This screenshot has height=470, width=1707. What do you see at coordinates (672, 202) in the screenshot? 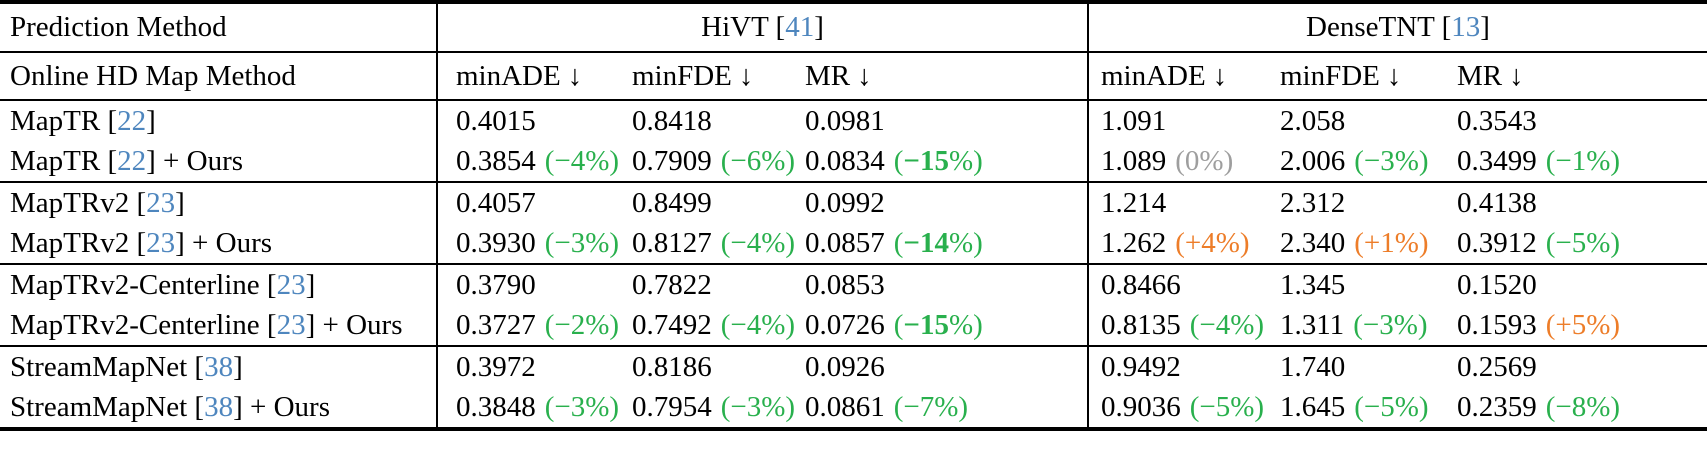
I see `metric-value: 0.8499` at bounding box center [672, 202].